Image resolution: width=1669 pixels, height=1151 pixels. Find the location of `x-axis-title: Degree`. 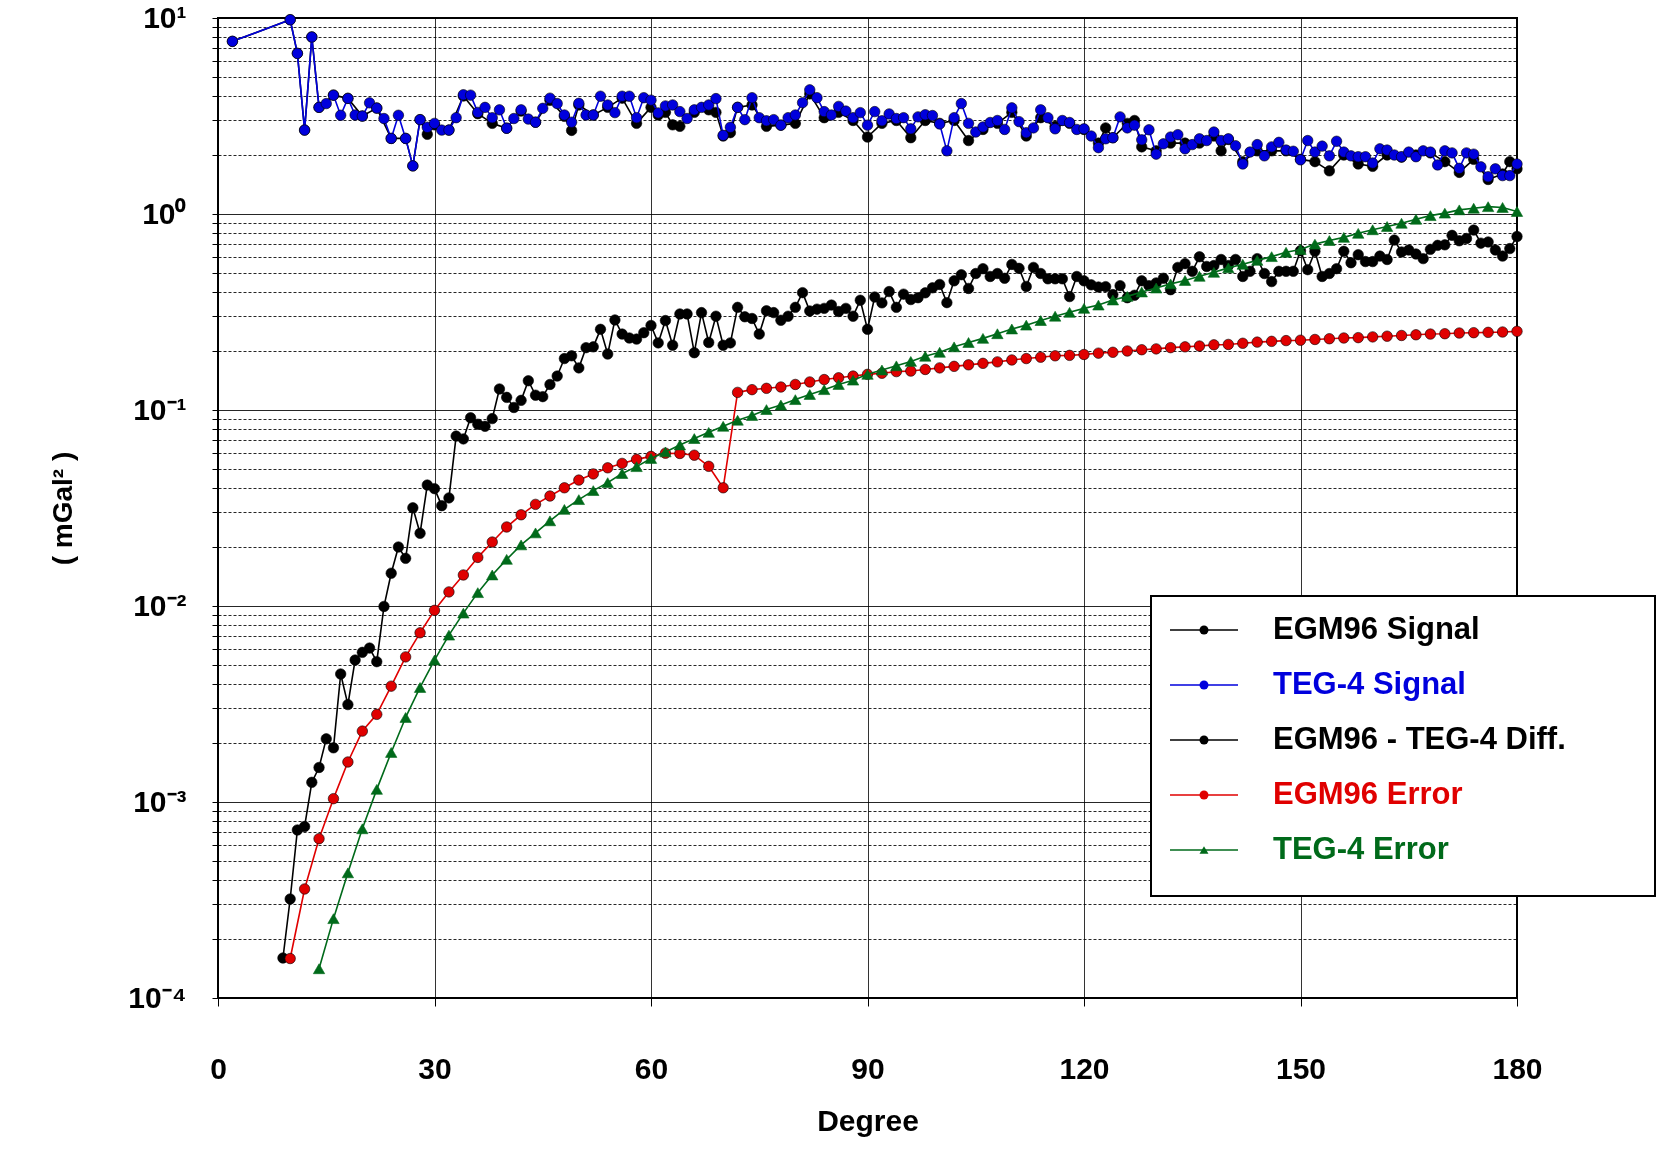

x-axis-title: Degree is located at coordinates (868, 1120).